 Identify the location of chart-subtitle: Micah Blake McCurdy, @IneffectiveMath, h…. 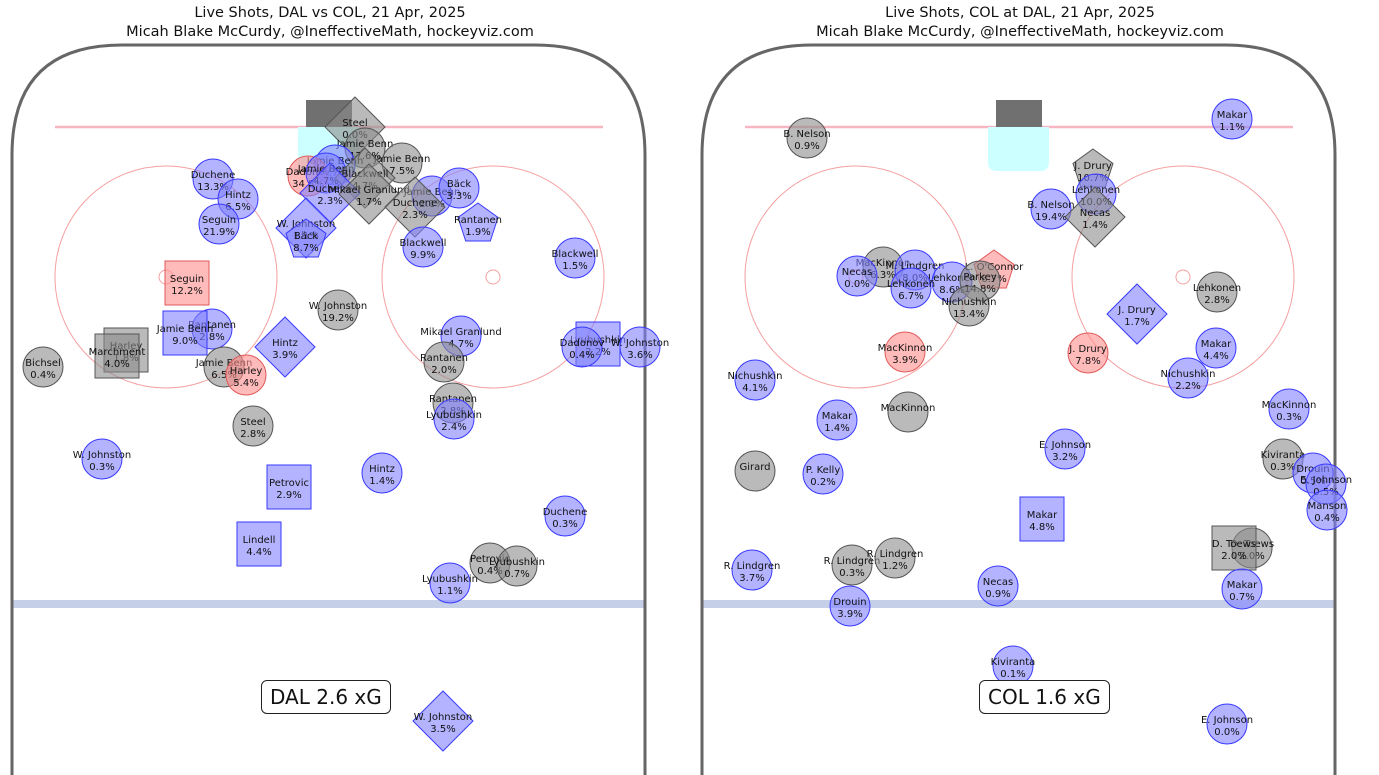
(330, 32).